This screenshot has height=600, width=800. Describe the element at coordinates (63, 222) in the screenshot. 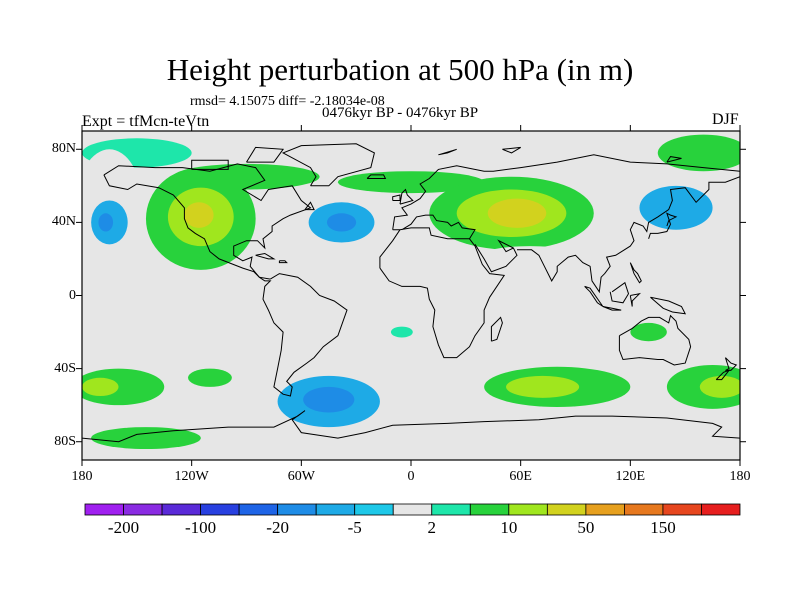

I see `latitude-tick-label: 40N` at that location.